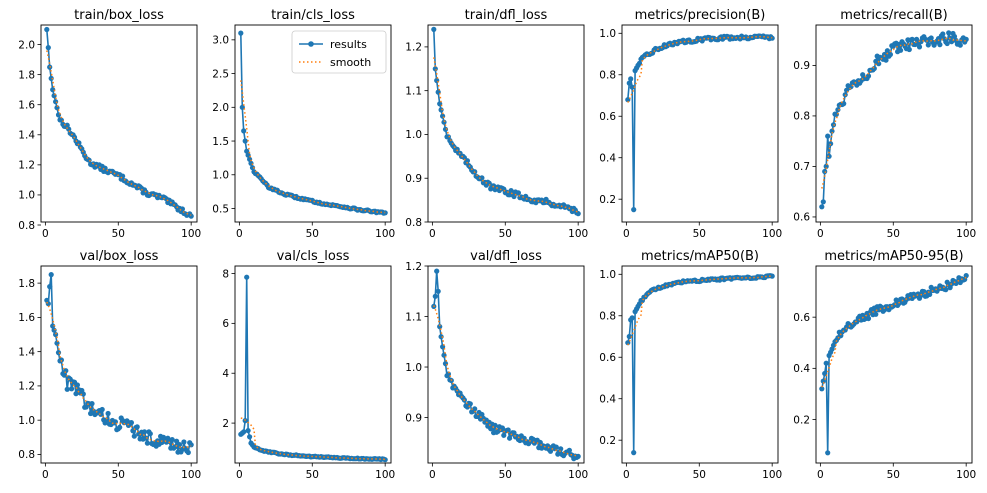  What do you see at coordinates (26, 45) in the screenshot?
I see `y-tick-label: 2.0` at bounding box center [26, 45].